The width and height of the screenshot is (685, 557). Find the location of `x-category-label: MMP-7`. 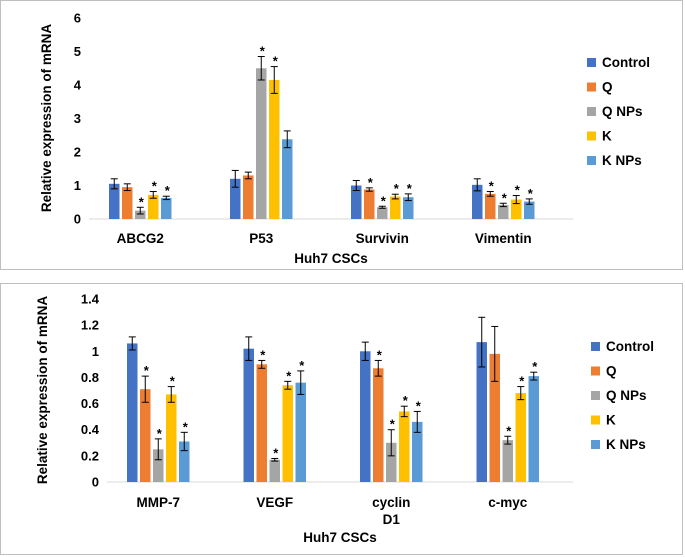

x-category-label: MMP-7 is located at coordinates (159, 502).